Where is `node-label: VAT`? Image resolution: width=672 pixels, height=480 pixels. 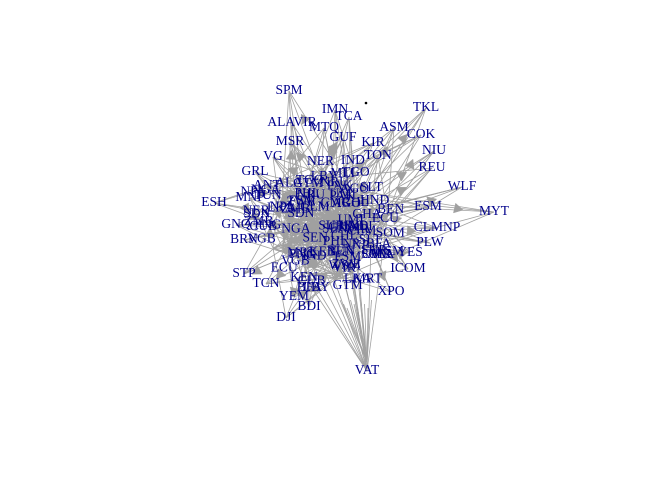 node-label: VAT is located at coordinates (367, 369).